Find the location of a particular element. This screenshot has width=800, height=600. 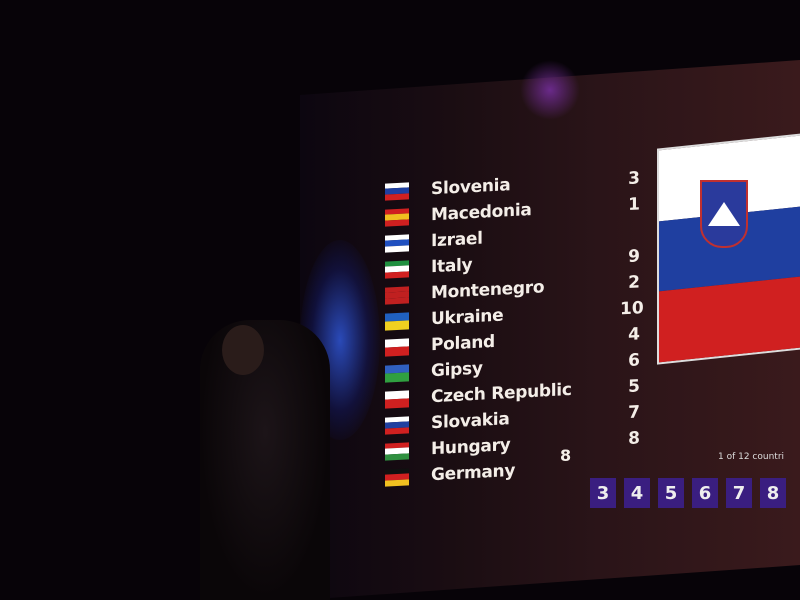

point-button: 8 is located at coordinates (773, 493).